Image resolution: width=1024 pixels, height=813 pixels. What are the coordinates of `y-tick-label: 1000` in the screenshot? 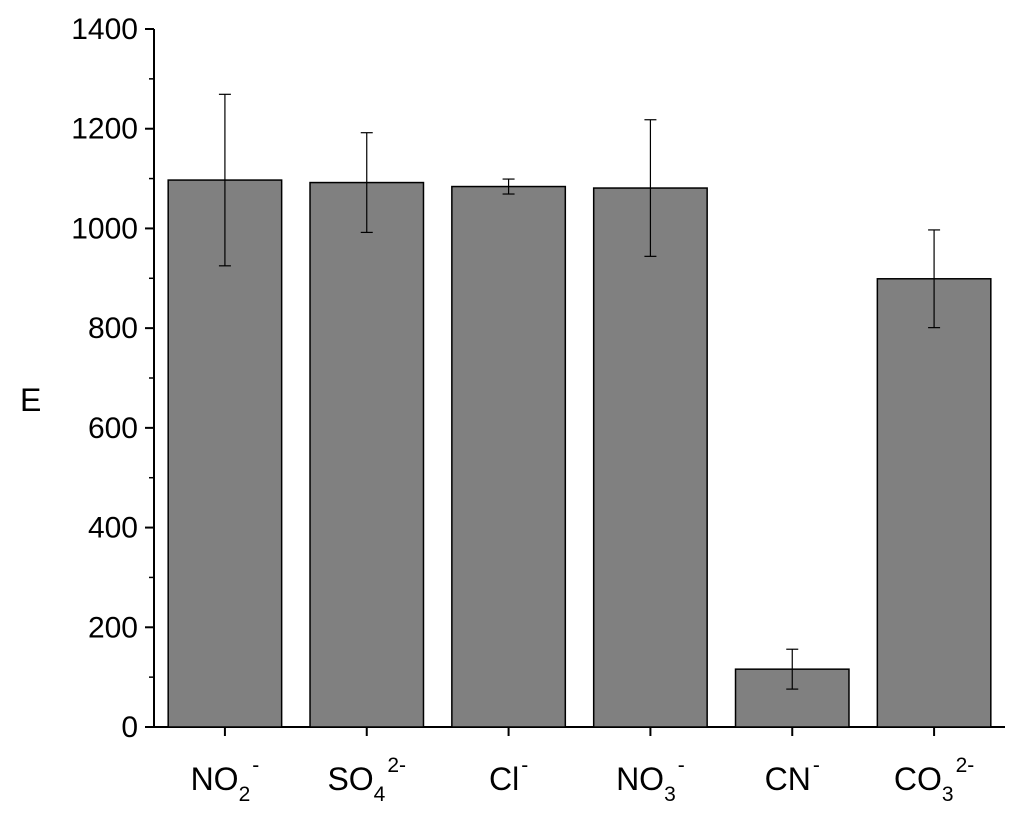 It's located at (104, 228).